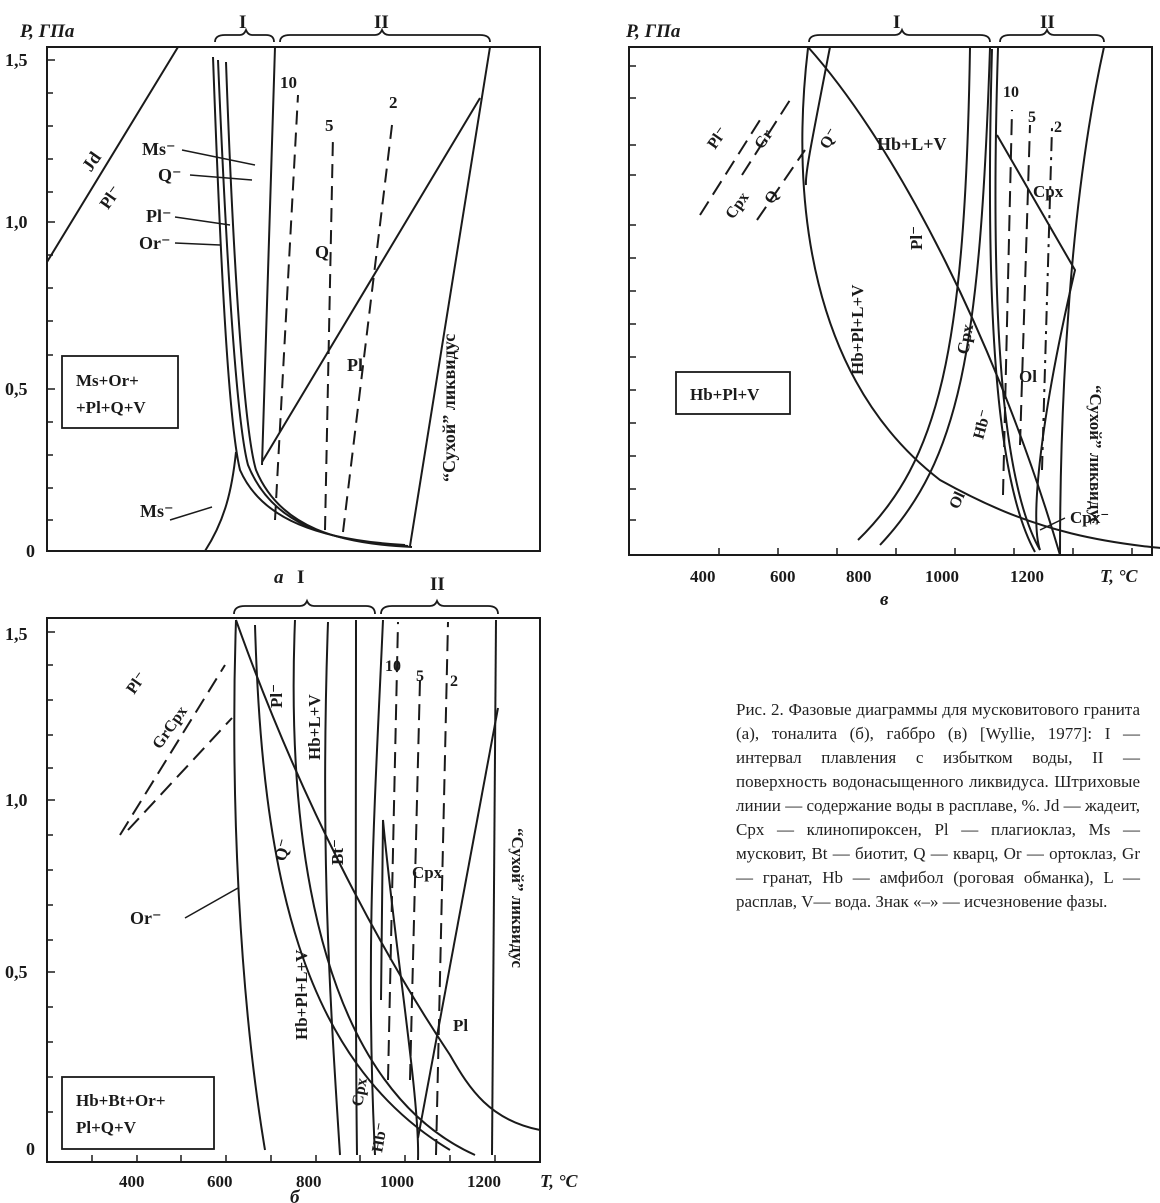  Describe the element at coordinates (559, 1181) in the screenshot. I see `panel-b-t-label: T, °C` at that location.